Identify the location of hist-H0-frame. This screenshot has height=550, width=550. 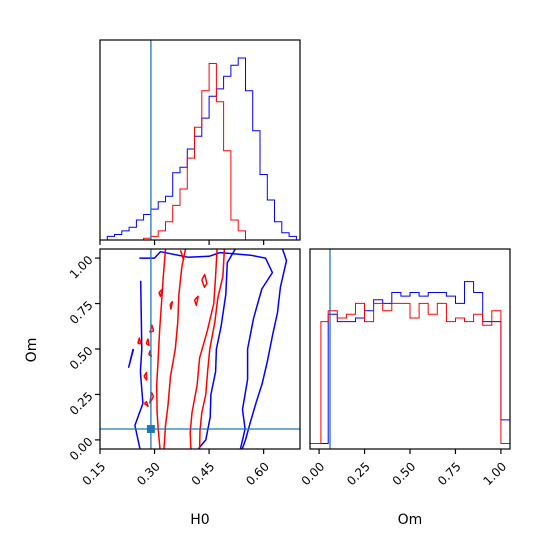
(200, 140).